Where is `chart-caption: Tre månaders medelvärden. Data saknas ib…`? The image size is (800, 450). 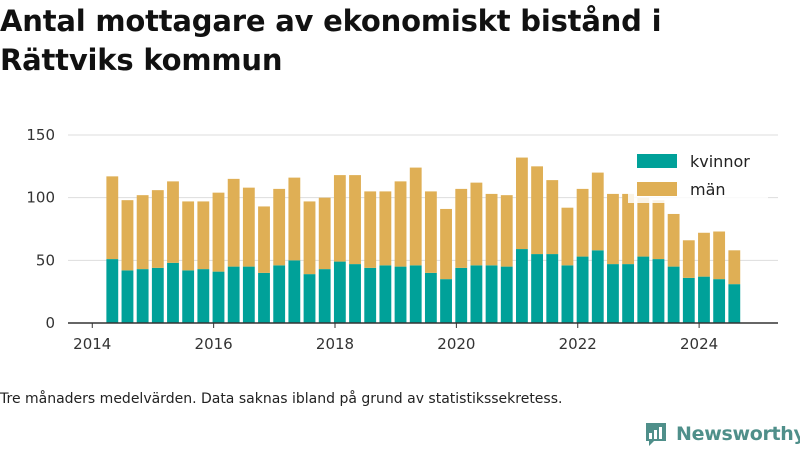 chart-caption: Tre månaders medelvärden. Data saknas ib… is located at coordinates (281, 399).